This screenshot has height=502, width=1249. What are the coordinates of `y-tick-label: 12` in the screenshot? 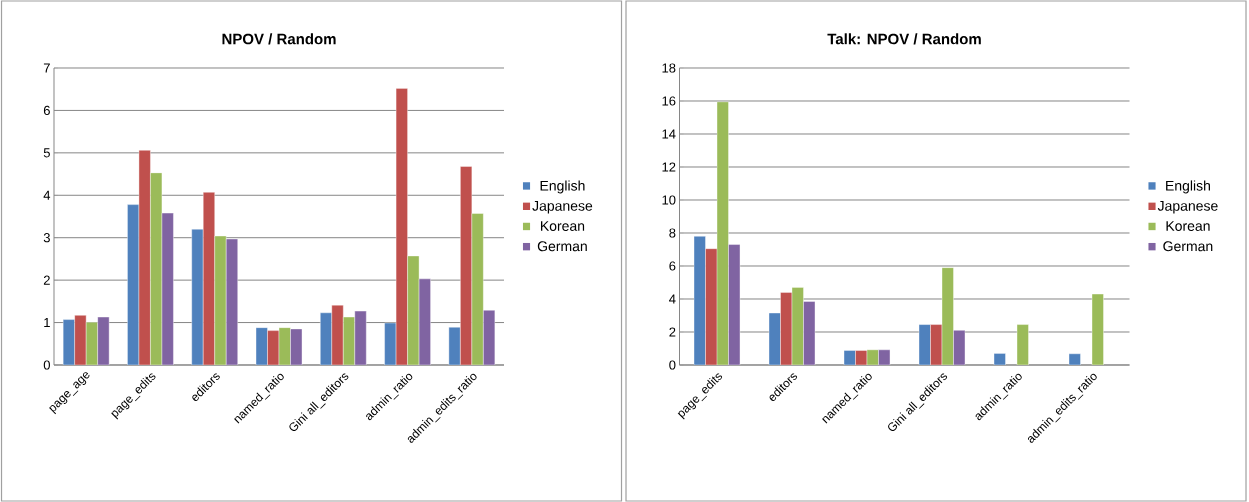 It's located at (669, 167).